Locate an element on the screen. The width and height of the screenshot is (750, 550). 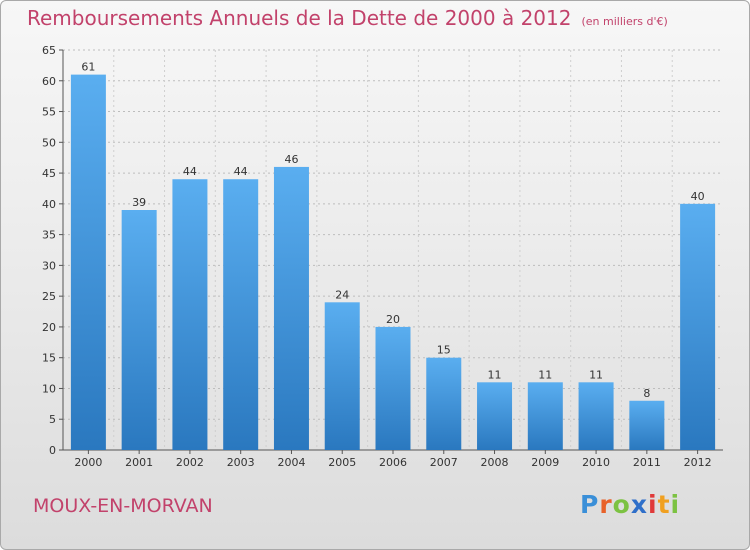
logo-letter: r is located at coordinates (606, 504).